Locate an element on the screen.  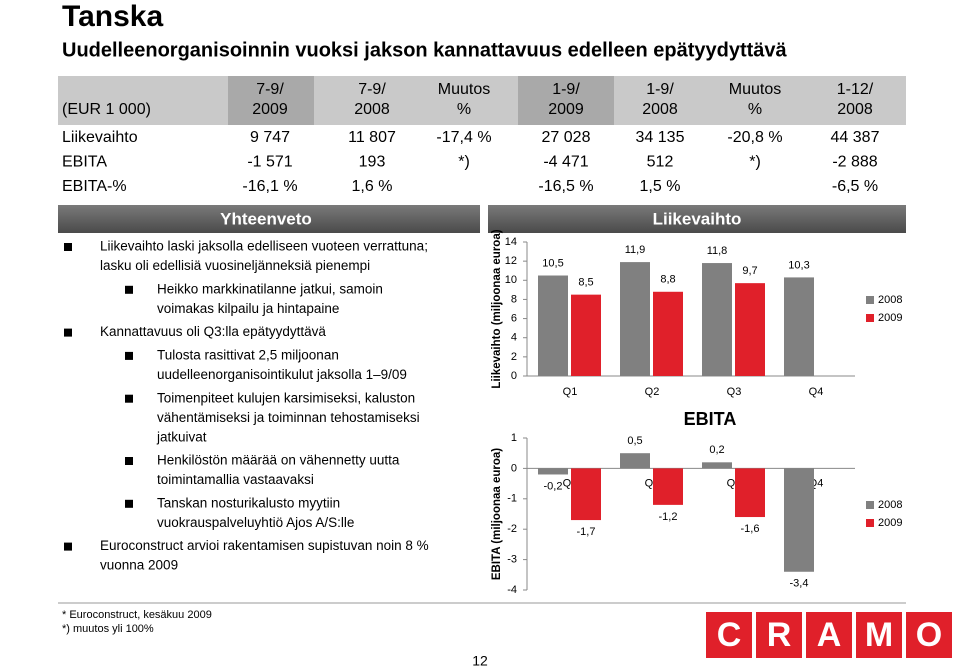
table-cell: 512 is located at coordinates (660, 162).